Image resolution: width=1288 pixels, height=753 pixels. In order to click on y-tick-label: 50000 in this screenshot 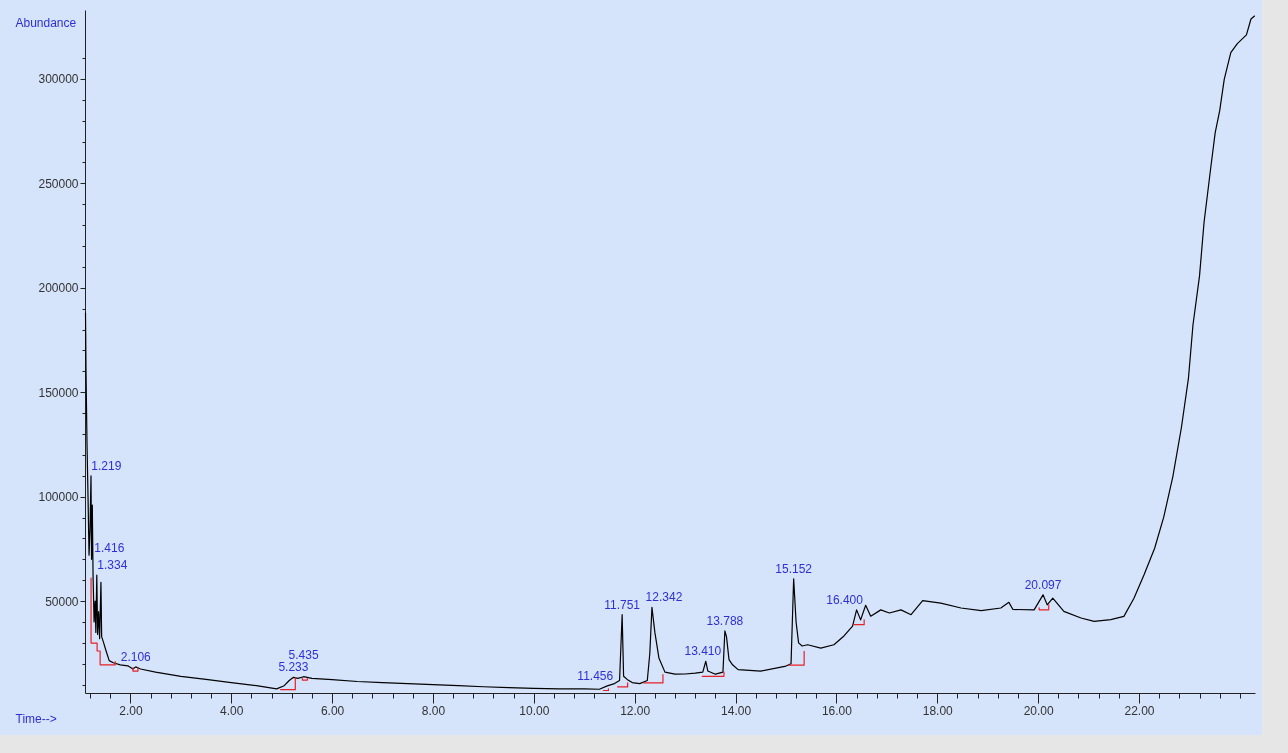, I will do `click(62, 601)`.